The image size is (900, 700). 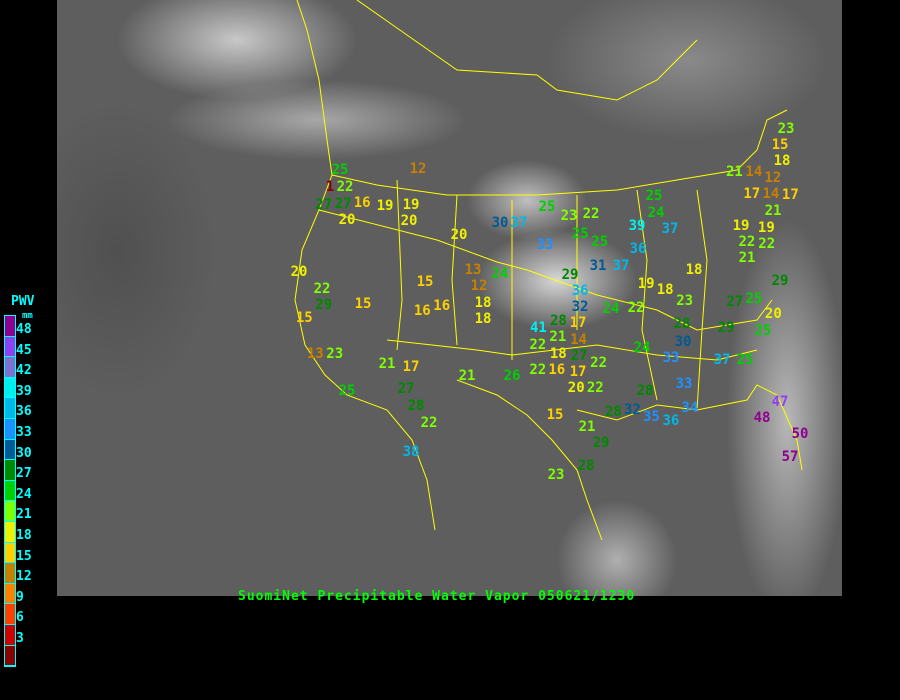 What do you see at coordinates (23, 301) in the screenshot?
I see `legend-title: PWV` at bounding box center [23, 301].